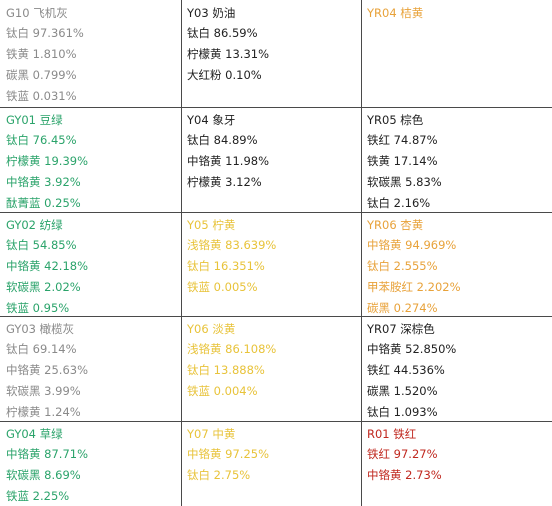 This screenshot has height=506, width=552. I want to click on color-code-title: Y06 淡黄, so click(211, 329).